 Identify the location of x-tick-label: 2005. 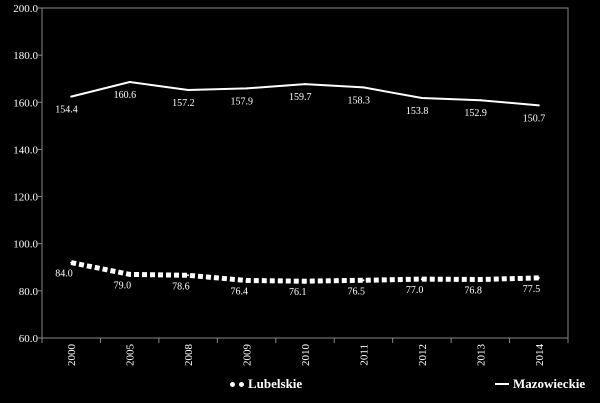
(131, 355).